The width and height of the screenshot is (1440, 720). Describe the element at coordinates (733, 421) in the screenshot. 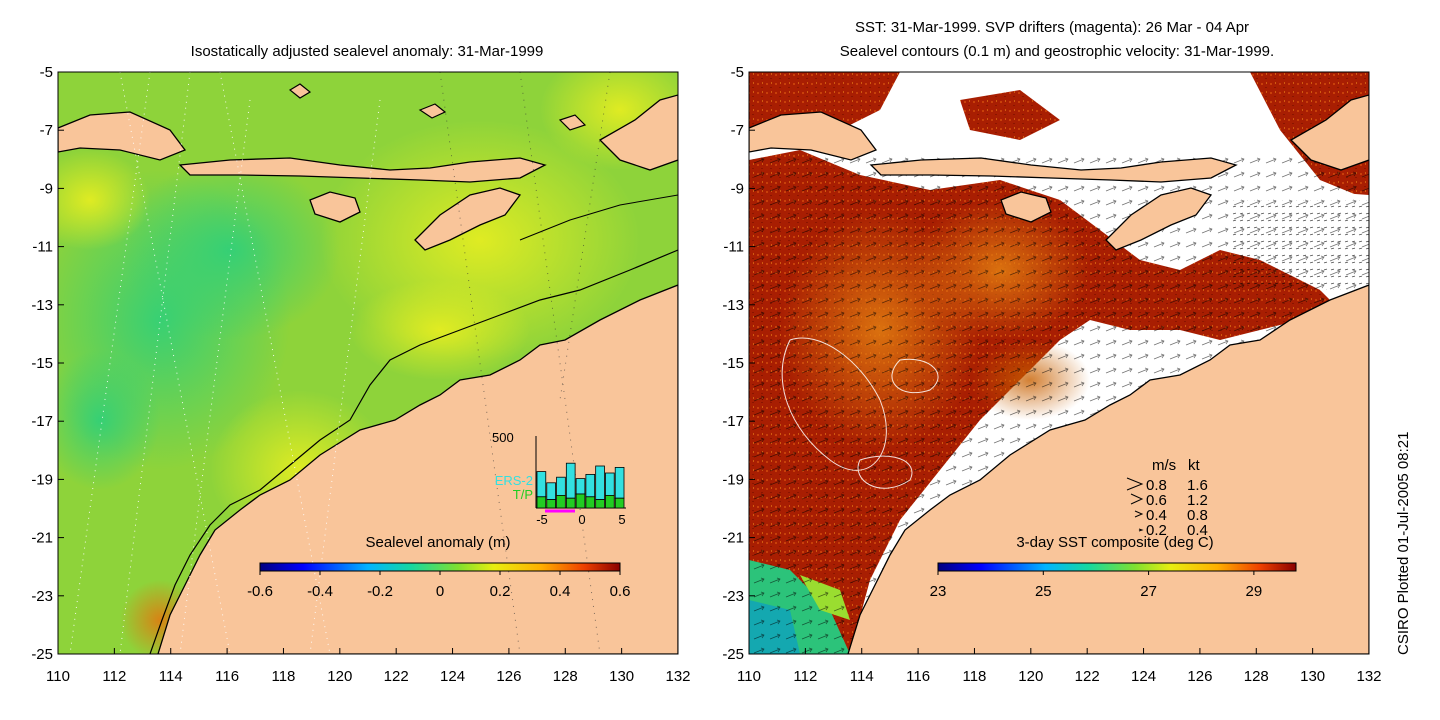

I see `right-ytick-label: -17` at that location.